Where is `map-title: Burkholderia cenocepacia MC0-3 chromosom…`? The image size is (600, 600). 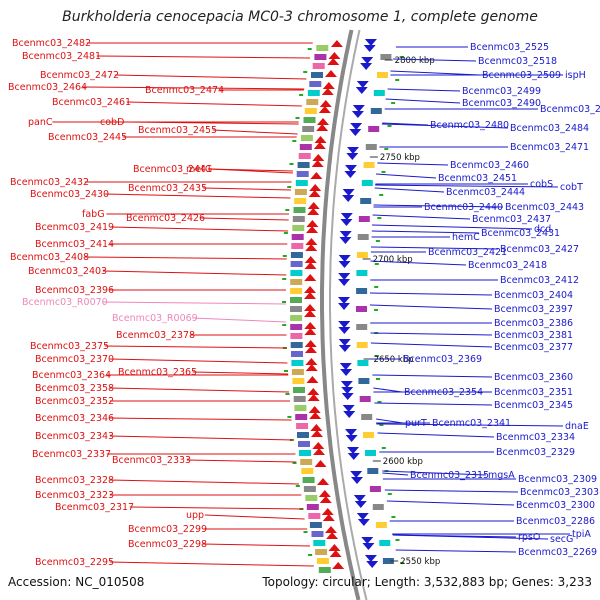
map-title: Burkholderia cenocepacia MC0-3 chromosom… is located at coordinates (300, 17).